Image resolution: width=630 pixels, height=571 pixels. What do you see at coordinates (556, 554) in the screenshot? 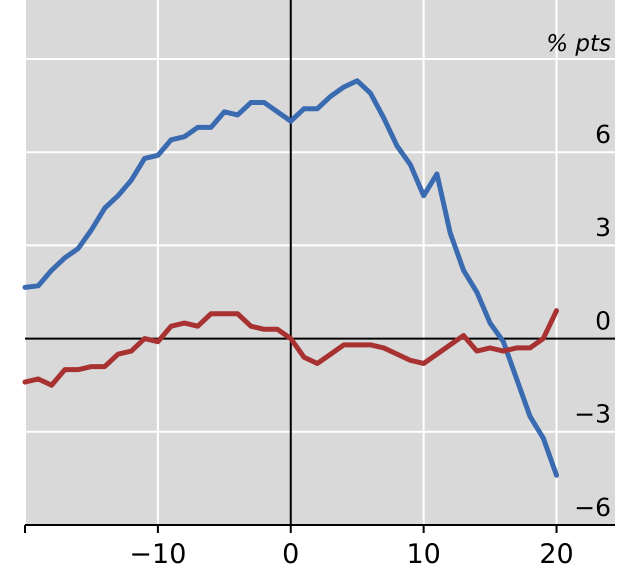
I see `x-tick-label: 20` at bounding box center [556, 554].